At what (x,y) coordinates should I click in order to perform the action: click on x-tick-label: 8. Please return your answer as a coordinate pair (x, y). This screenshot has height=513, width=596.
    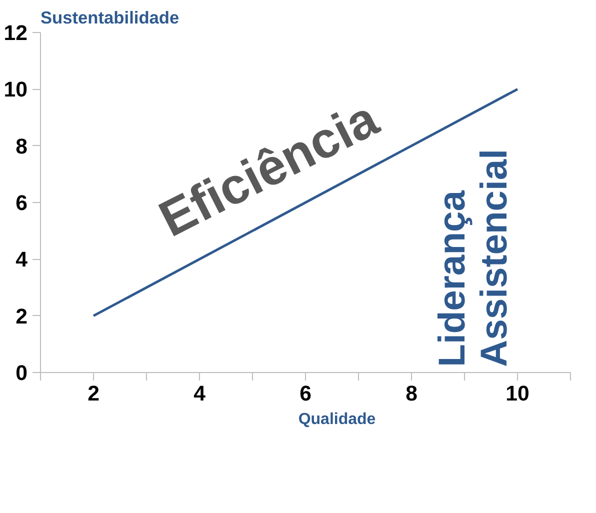
    Looking at the image, I should click on (412, 394).